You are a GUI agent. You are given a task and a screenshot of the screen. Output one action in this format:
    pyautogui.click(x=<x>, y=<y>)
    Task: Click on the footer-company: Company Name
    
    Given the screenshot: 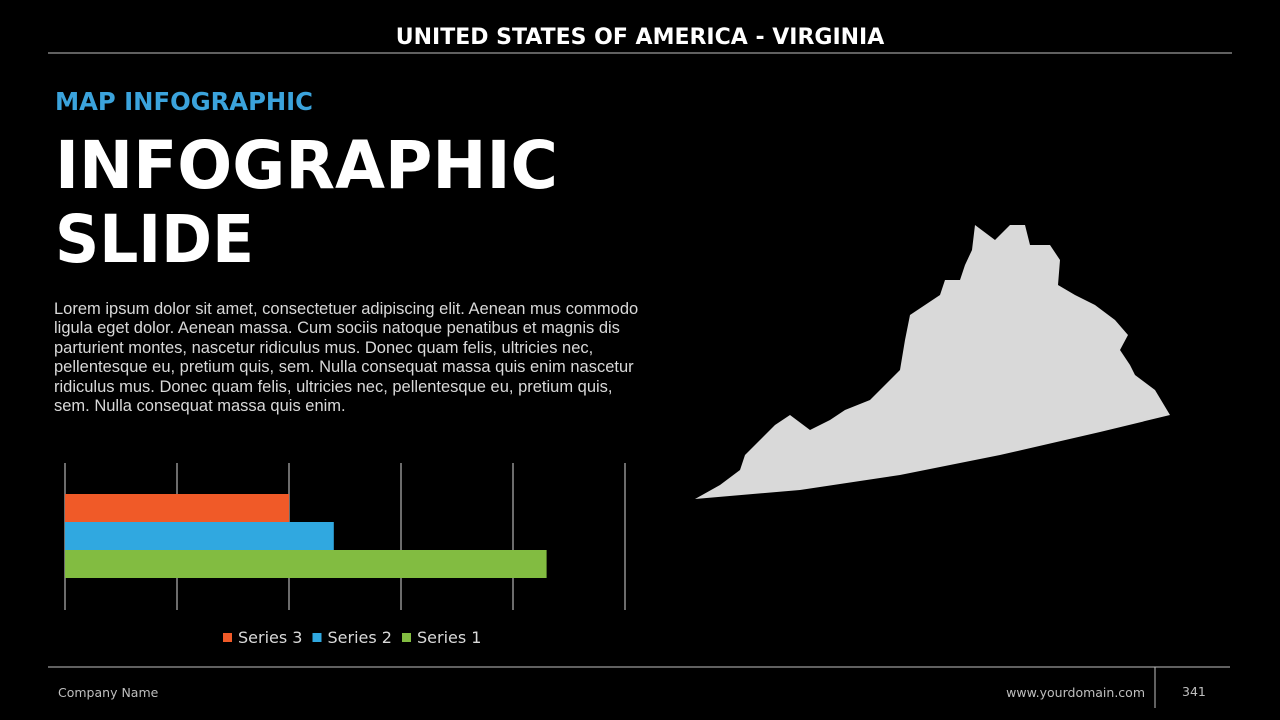 What is the action you would take?
    pyautogui.click(x=108, y=692)
    